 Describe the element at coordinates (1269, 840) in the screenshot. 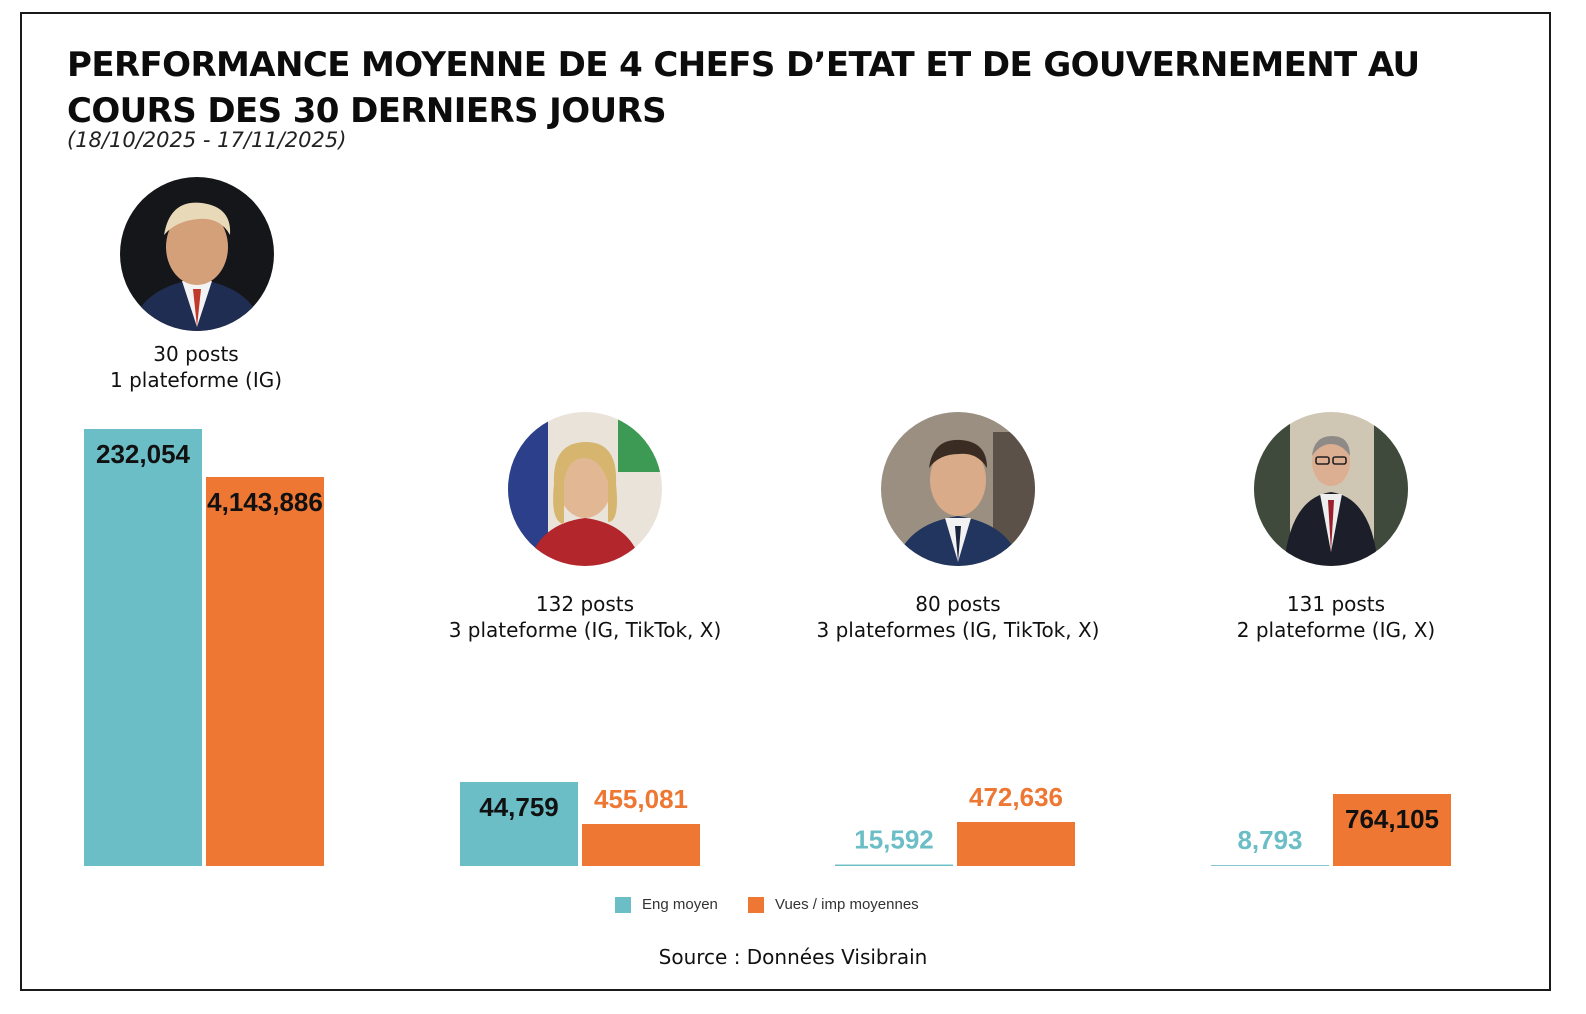

I see `value-label-eng-4: 8,793` at that location.